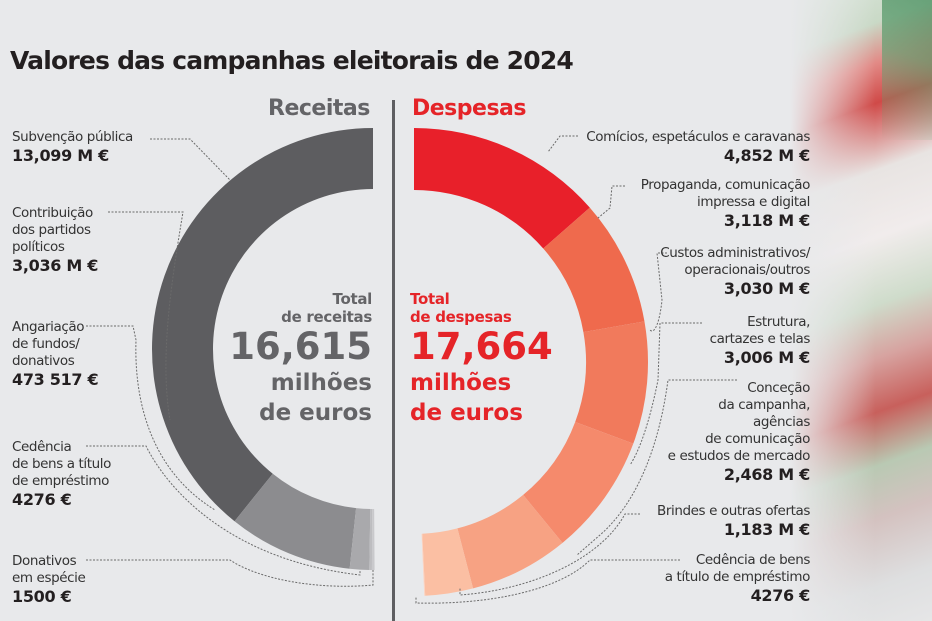  I want to click on label-line: Subvenção pública, so click(72, 137).